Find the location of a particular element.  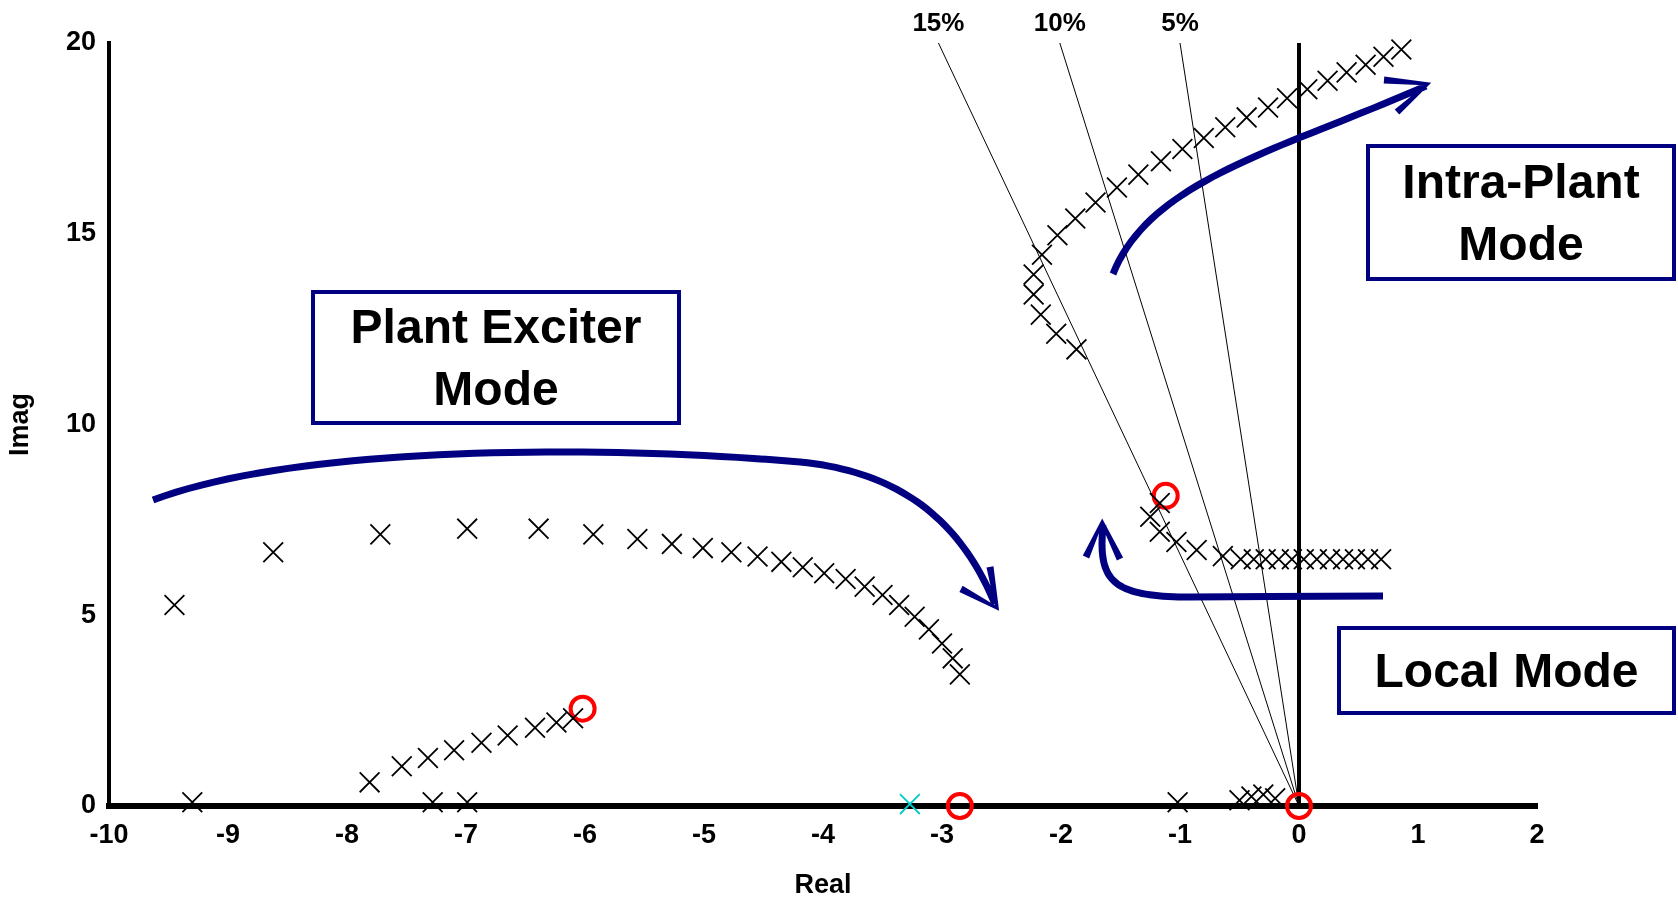

y-tick-label: 15 is located at coordinates (80, 232).